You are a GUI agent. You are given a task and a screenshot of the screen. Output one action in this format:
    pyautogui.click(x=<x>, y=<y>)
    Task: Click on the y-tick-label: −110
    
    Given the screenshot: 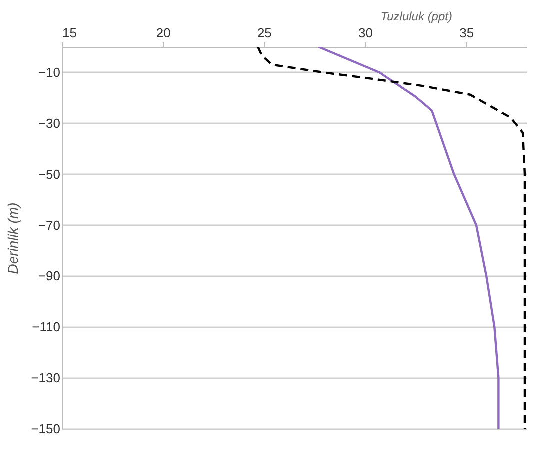 What is the action you would take?
    pyautogui.click(x=46, y=327)
    